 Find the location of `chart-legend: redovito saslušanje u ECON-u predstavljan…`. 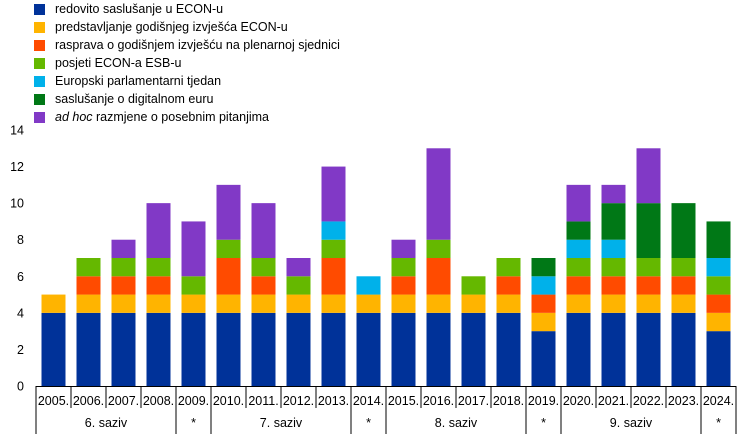

chart-legend: redovito saslušanje u ECON-u predstavljan… is located at coordinates (187, 63).